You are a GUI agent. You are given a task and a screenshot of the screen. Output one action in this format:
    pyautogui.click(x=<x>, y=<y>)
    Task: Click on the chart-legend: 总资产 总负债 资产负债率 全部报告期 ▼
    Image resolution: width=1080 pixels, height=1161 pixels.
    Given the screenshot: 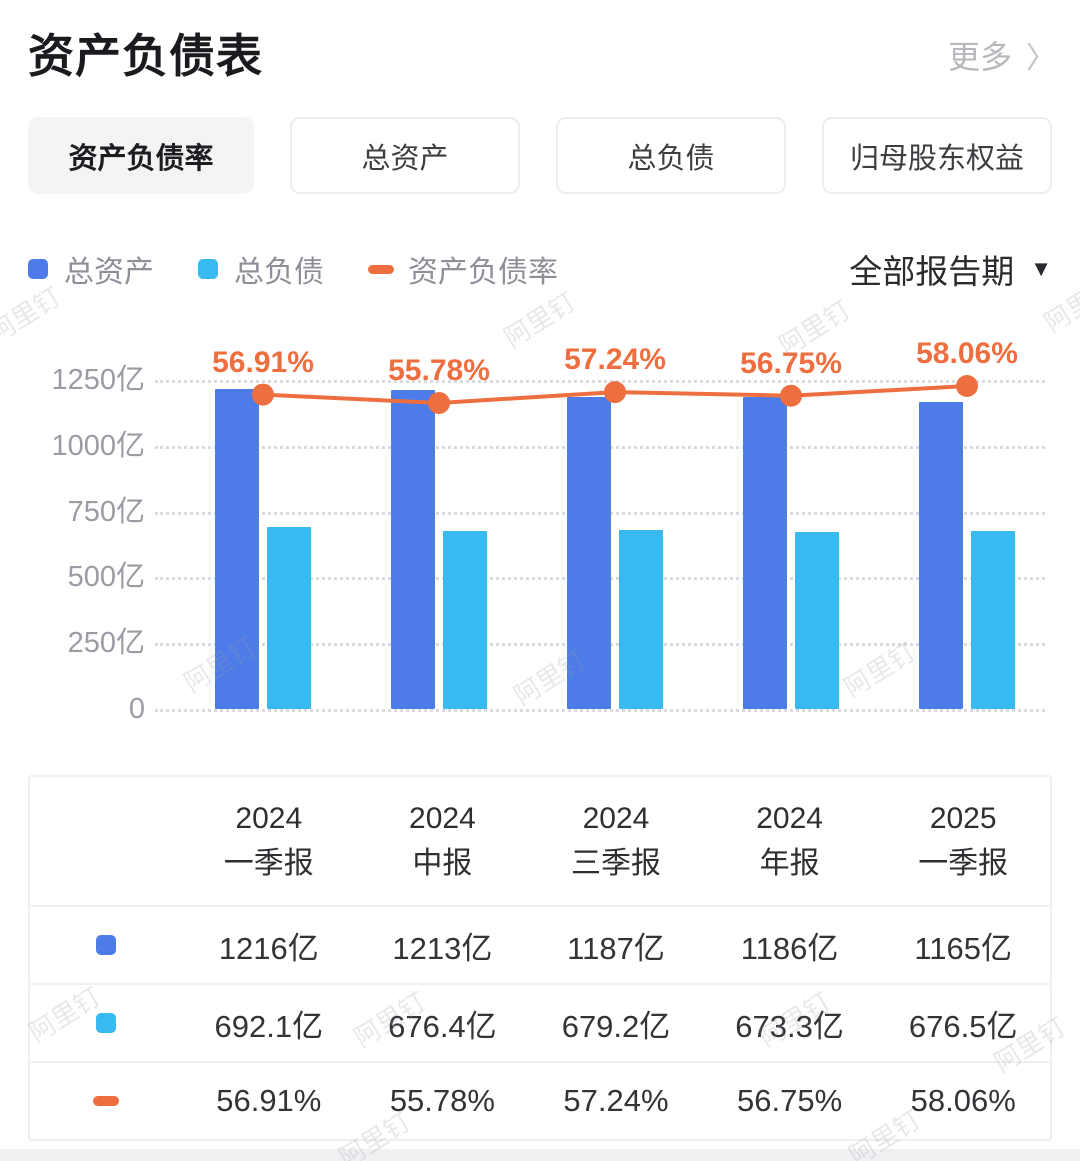 What is the action you would take?
    pyautogui.click(x=540, y=269)
    